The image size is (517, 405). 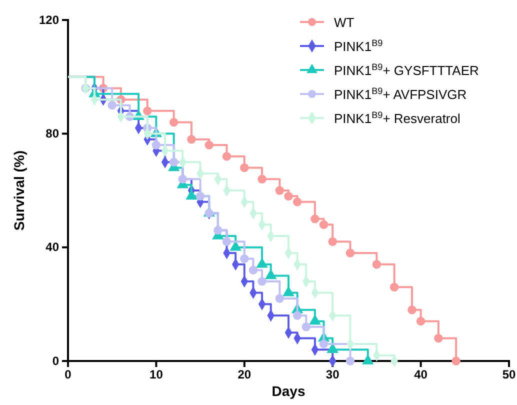 What do you see at coordinates (397, 118) in the screenshot?
I see `legend-label: PINK1$^{B9}$+ Resveratrol` at bounding box center [397, 118].